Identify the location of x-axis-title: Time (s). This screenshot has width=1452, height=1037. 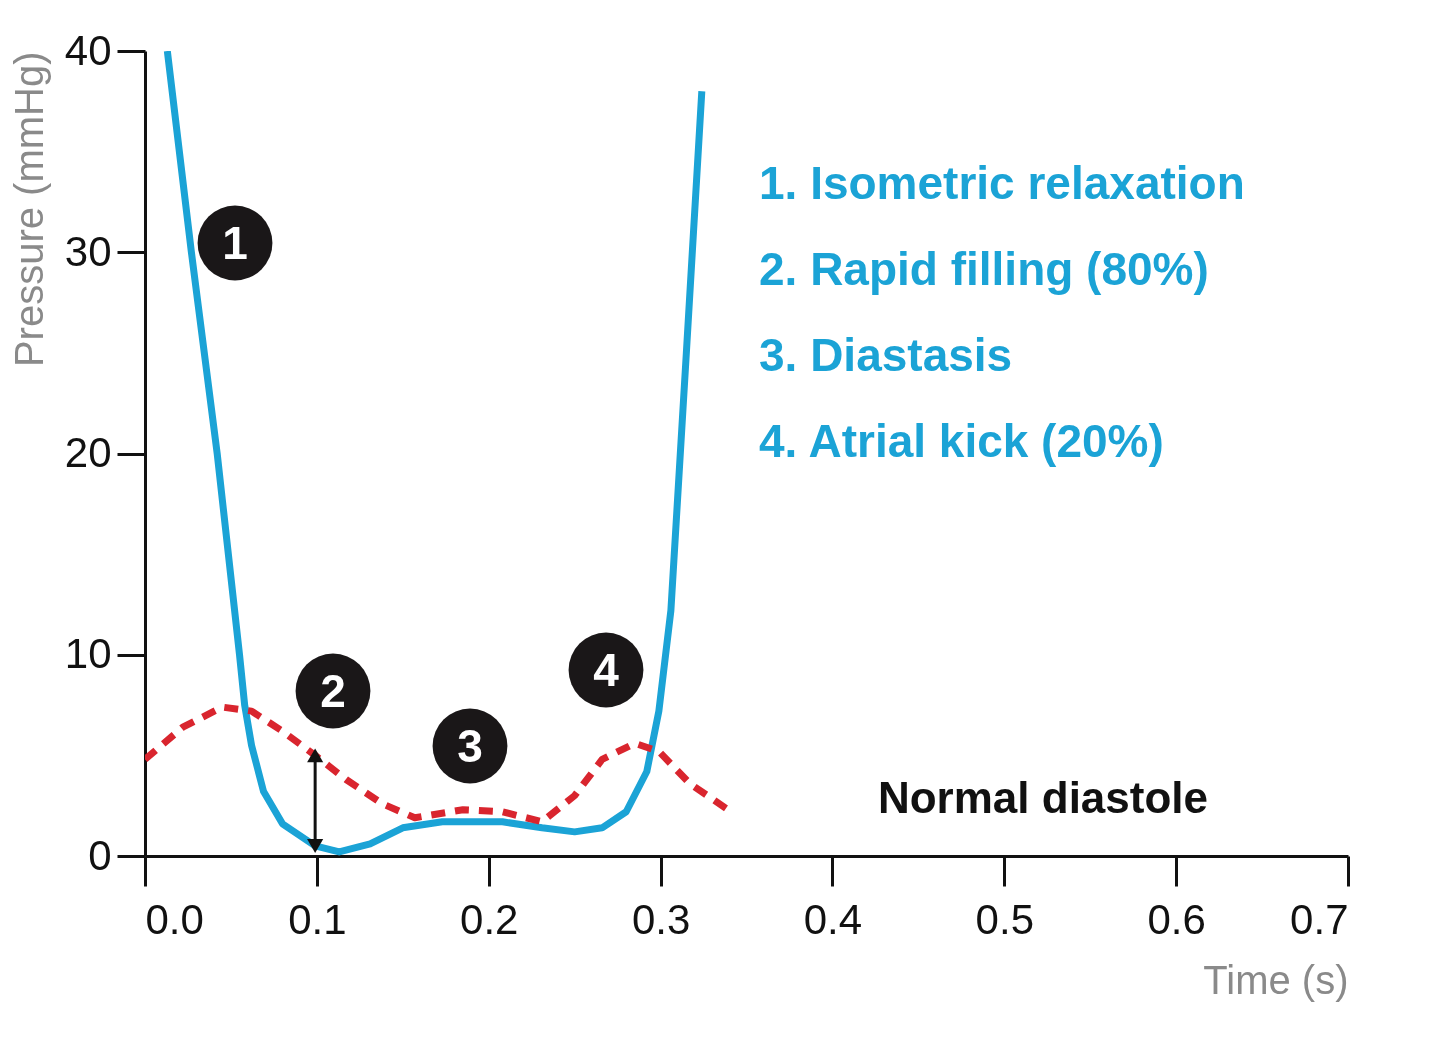
(1276, 979).